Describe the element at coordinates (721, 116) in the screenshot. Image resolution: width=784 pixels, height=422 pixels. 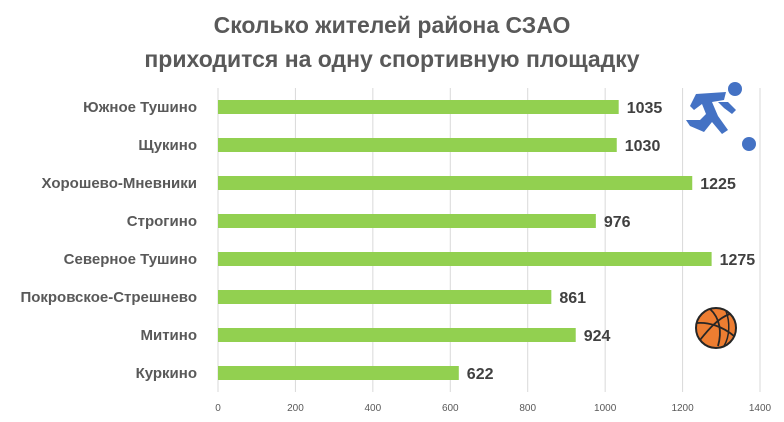
I see `football-player-icon` at that location.